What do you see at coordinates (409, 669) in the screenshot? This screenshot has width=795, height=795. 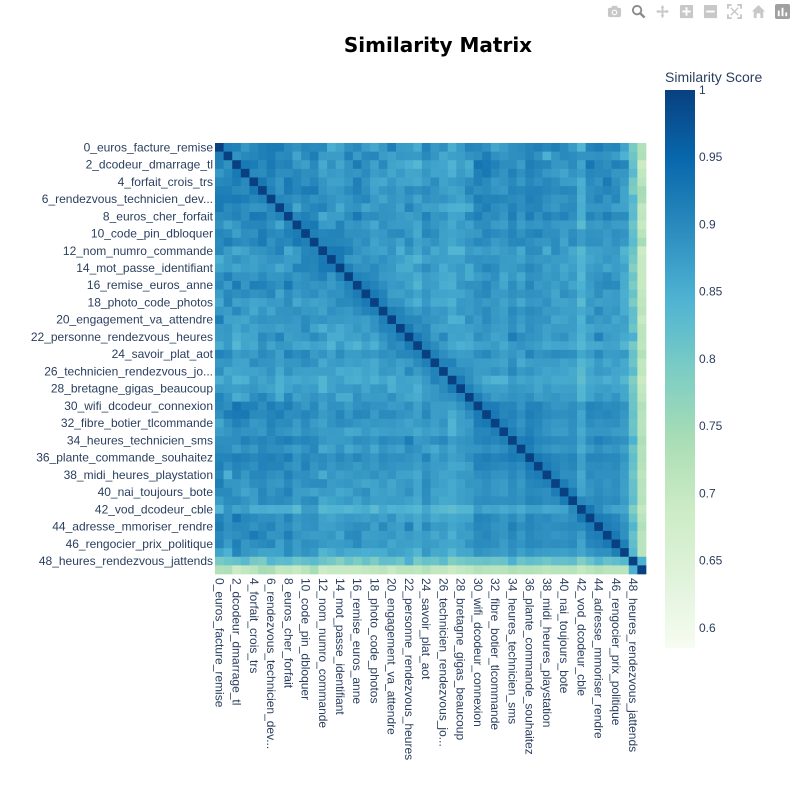 I see `x-tick-label: 22_personne_rendezvous_heures` at bounding box center [409, 669].